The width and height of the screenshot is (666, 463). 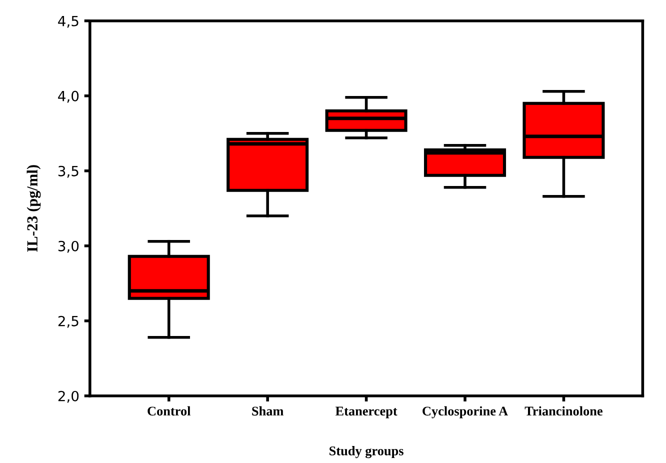 What do you see at coordinates (268, 411) in the screenshot?
I see `x-tick-label: Sham` at bounding box center [268, 411].